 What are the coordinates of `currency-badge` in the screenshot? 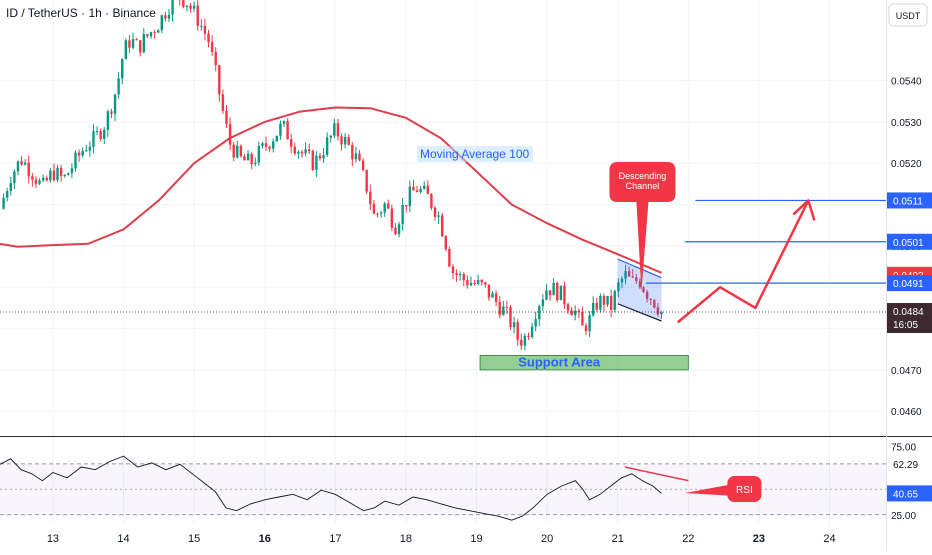 It's located at (908, 15).